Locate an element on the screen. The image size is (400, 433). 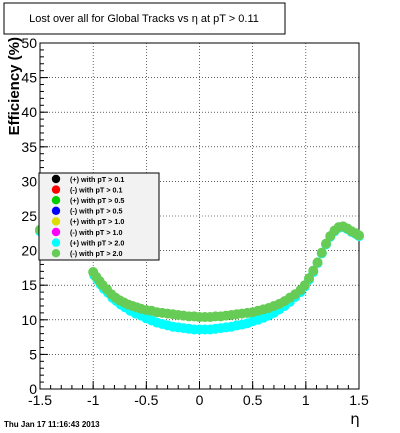
legend-entry-label: (-) with pT > 1.0 is located at coordinates (96, 232).